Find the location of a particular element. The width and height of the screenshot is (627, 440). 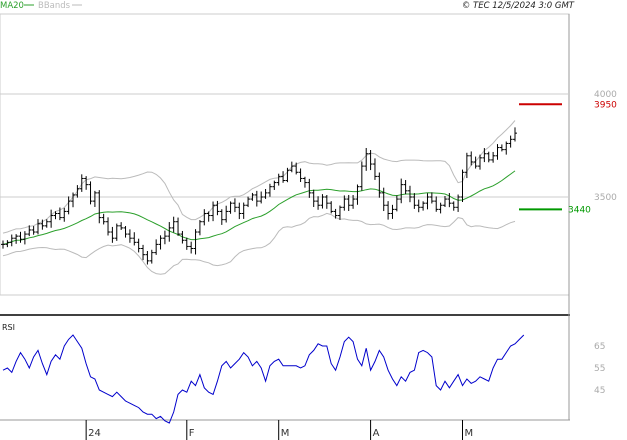

price-y-tick-4000: 4000 is located at coordinates (605, 95).